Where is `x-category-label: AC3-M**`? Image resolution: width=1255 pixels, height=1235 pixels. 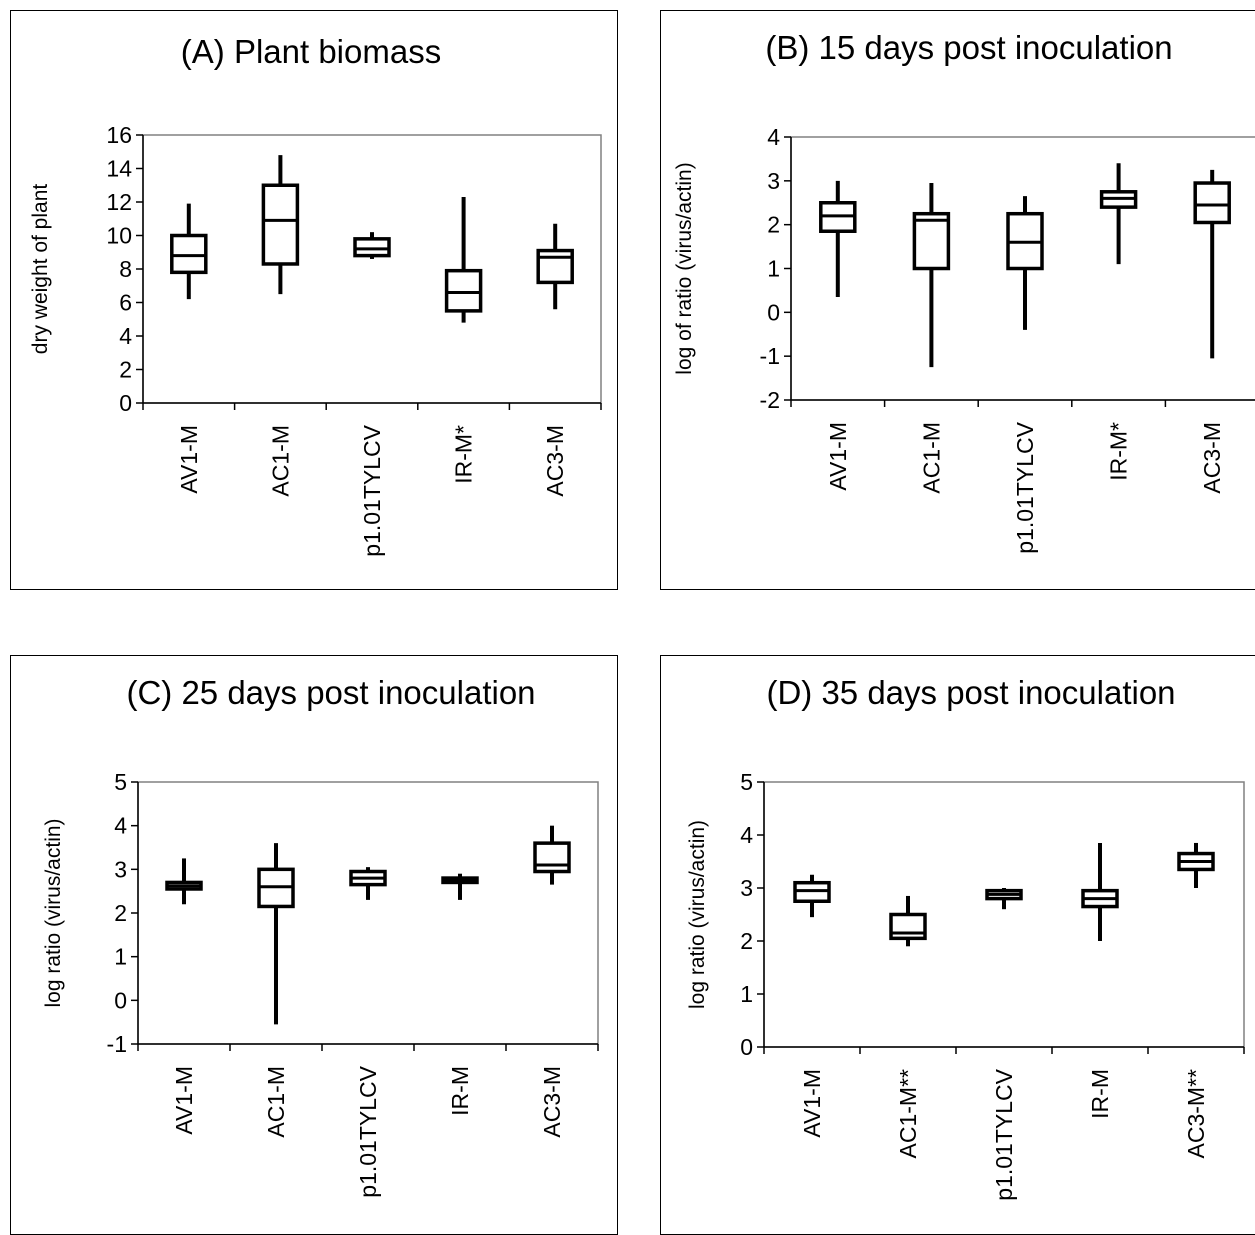 x-category-label: AC3-M** is located at coordinates (1196, 1114).